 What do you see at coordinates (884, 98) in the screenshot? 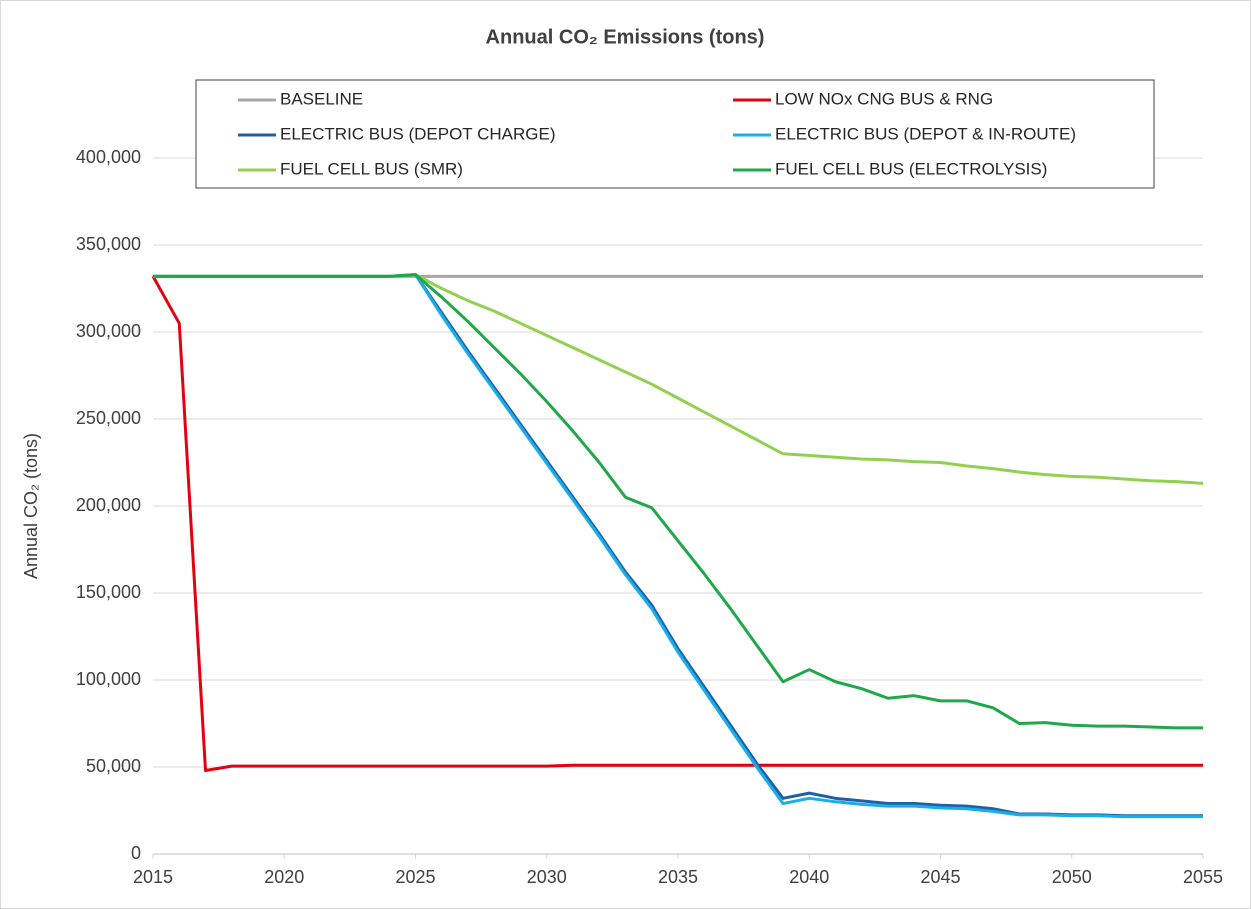
I see `legend-label: LOW NOx CNG BUS & RNG` at bounding box center [884, 98].